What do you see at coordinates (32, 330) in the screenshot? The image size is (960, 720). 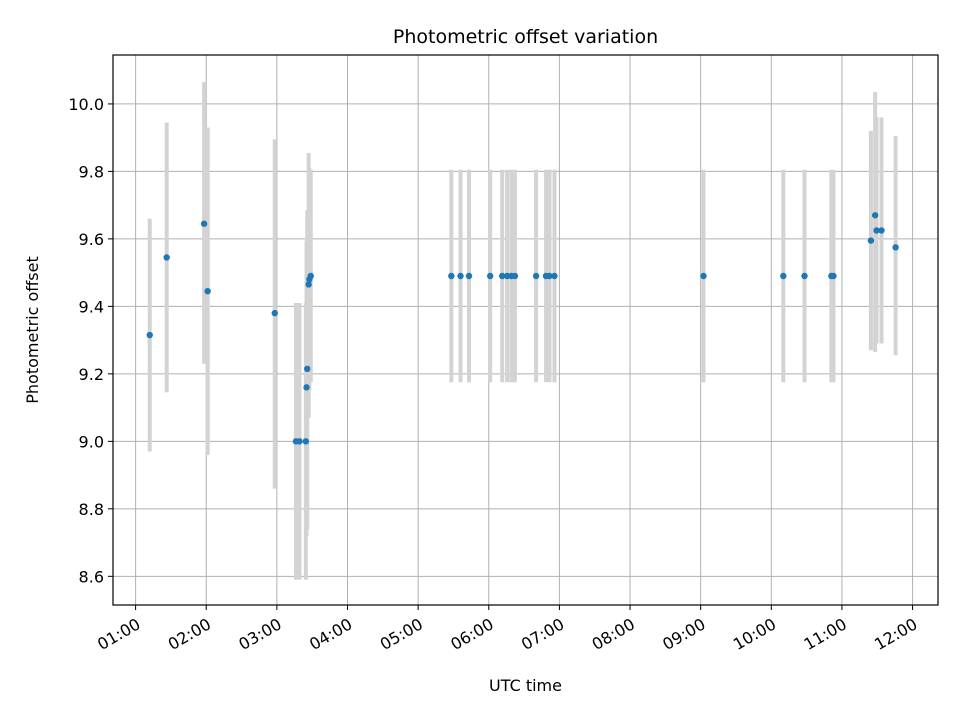 I see `y-axis-title: Photometric offset` at bounding box center [32, 330].